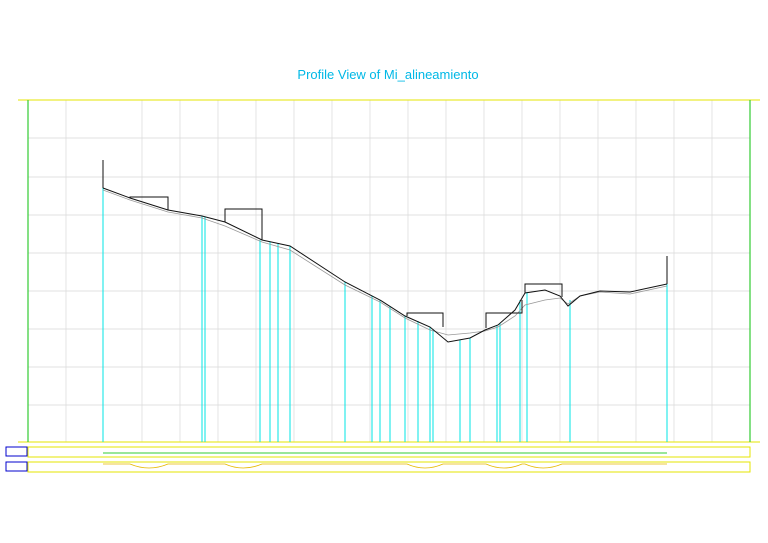  I want to click on band-curves, so click(385, 466).